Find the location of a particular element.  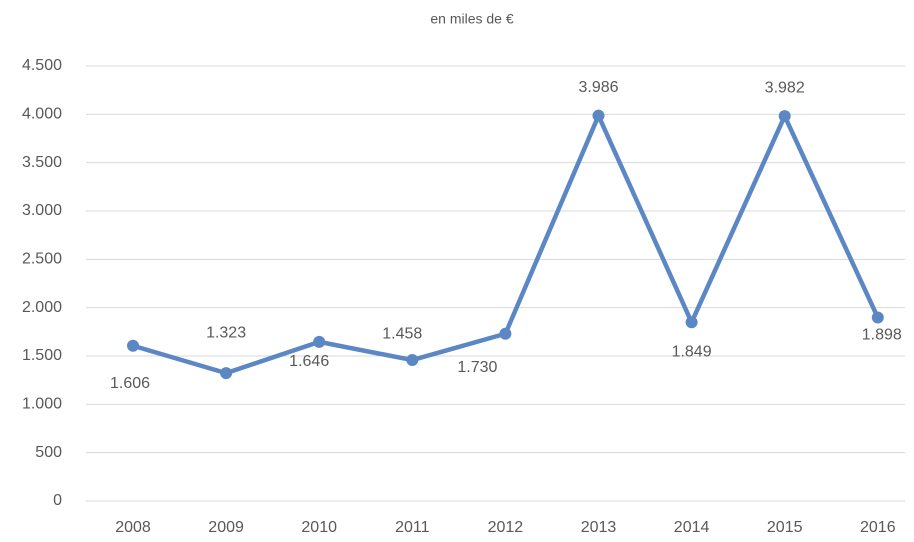

y-tick-label: 1.000 is located at coordinates (42, 404).